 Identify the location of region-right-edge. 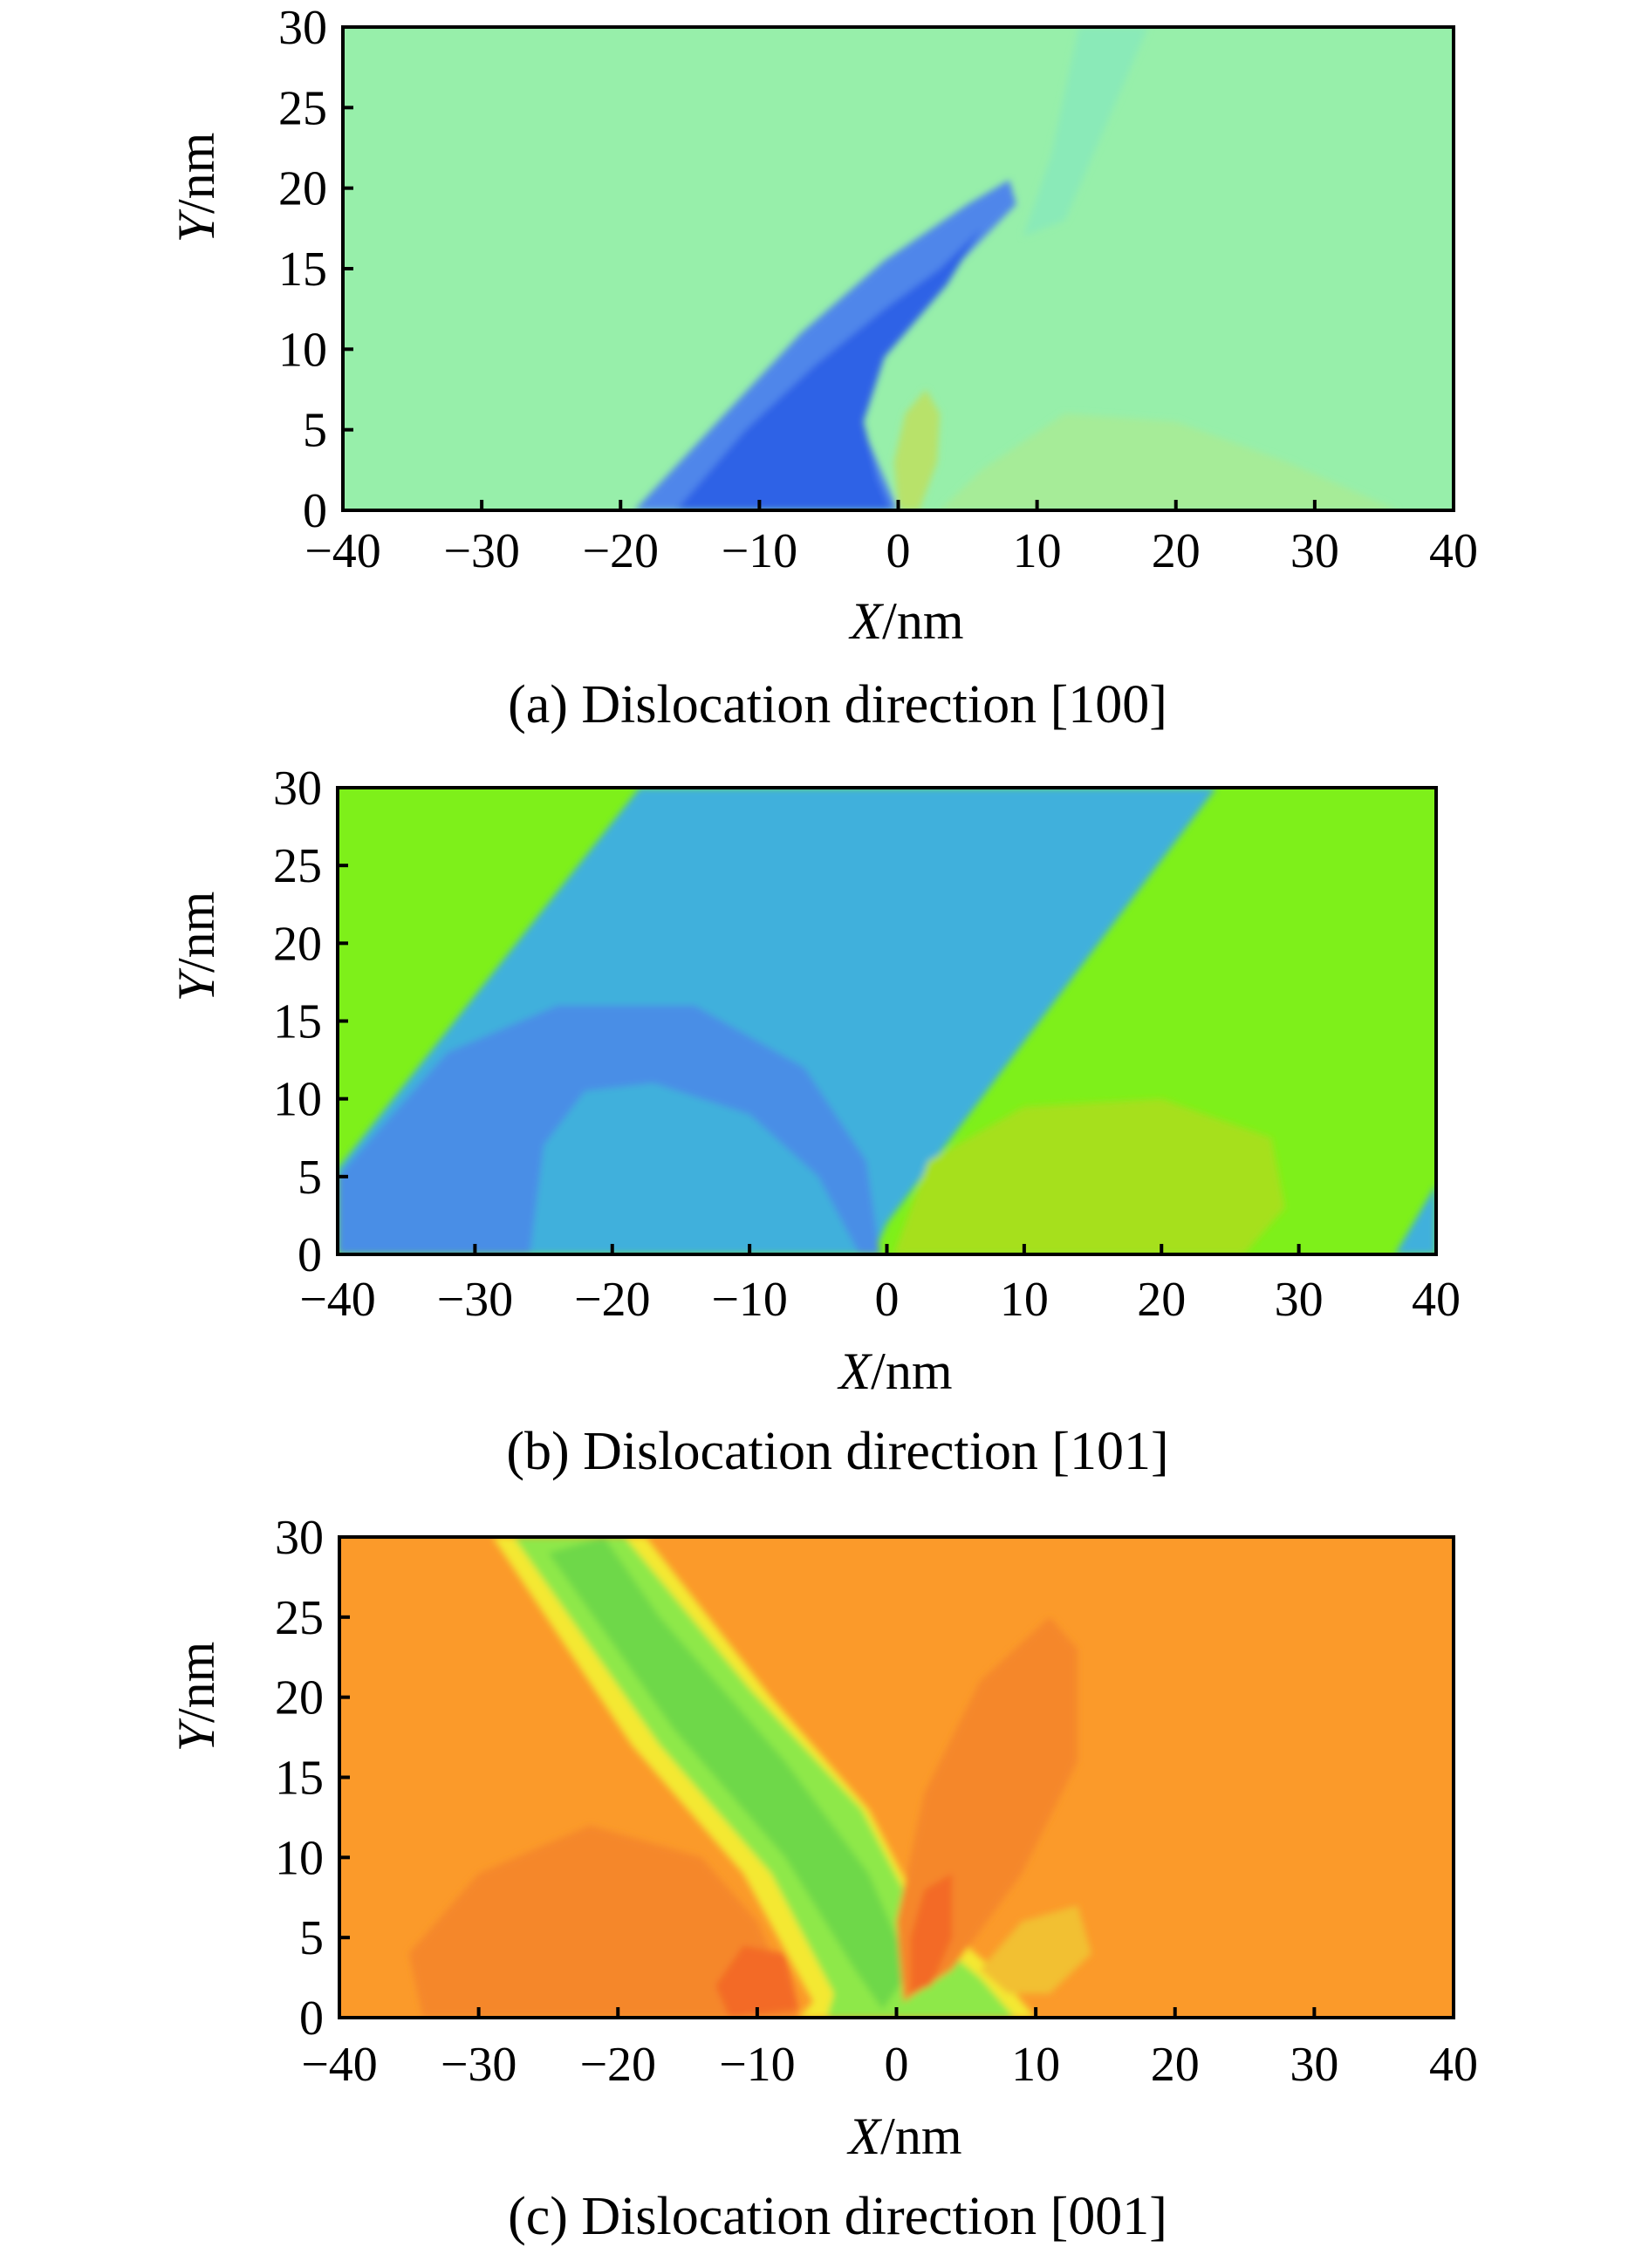
(1415, 1219).